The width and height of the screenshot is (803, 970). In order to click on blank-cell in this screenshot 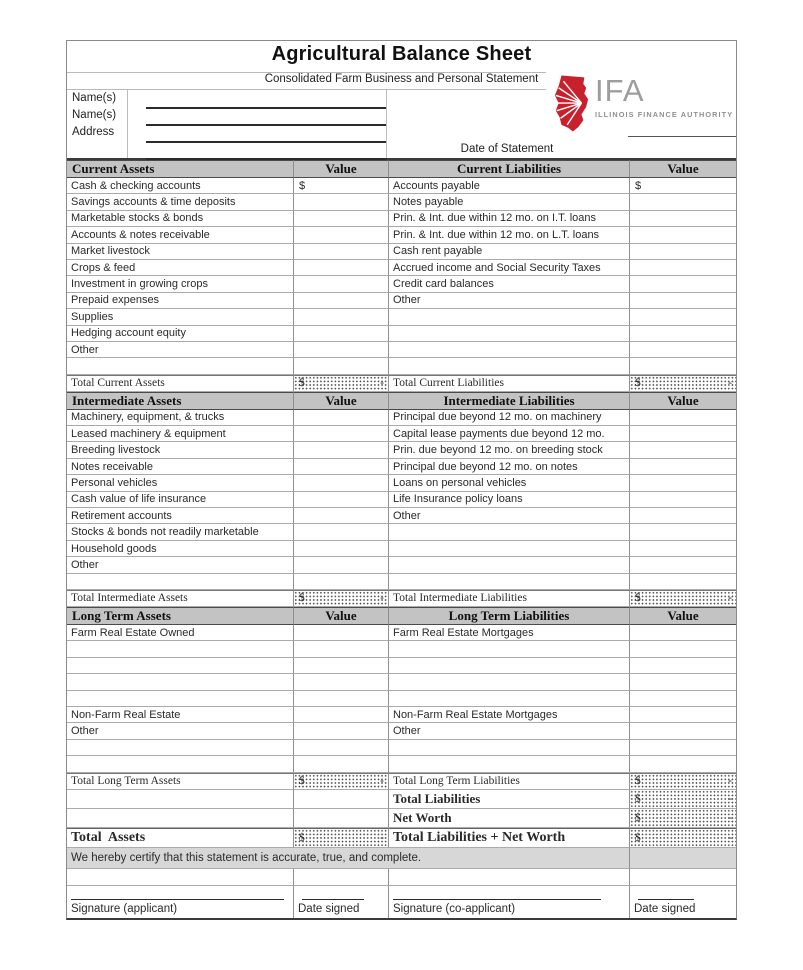, I will do `click(341, 799)`.